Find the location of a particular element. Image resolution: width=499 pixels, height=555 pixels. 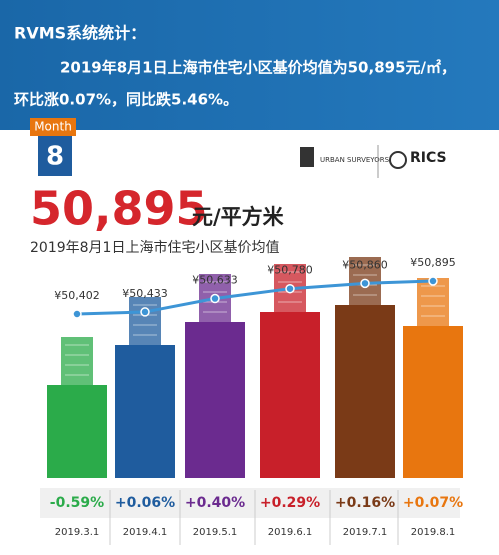

x-tick-label: 2019.8.1 is located at coordinates (433, 532).